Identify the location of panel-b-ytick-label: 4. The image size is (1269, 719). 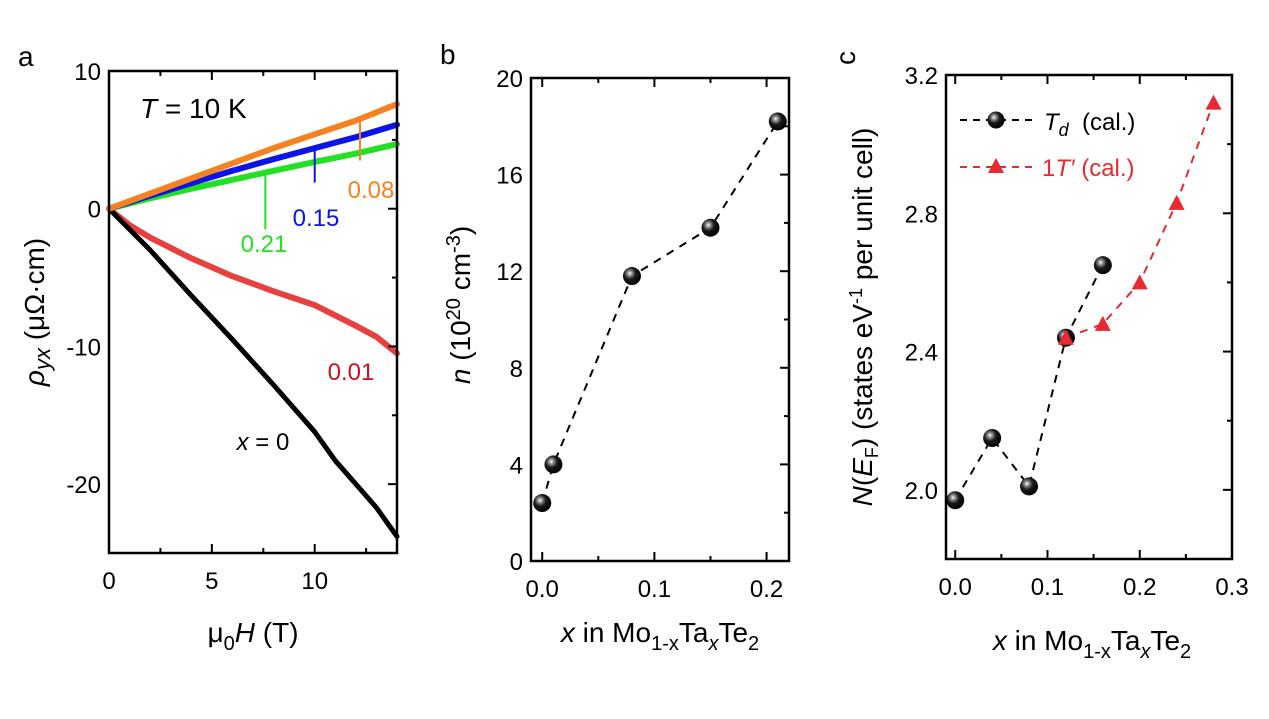
(516, 465).